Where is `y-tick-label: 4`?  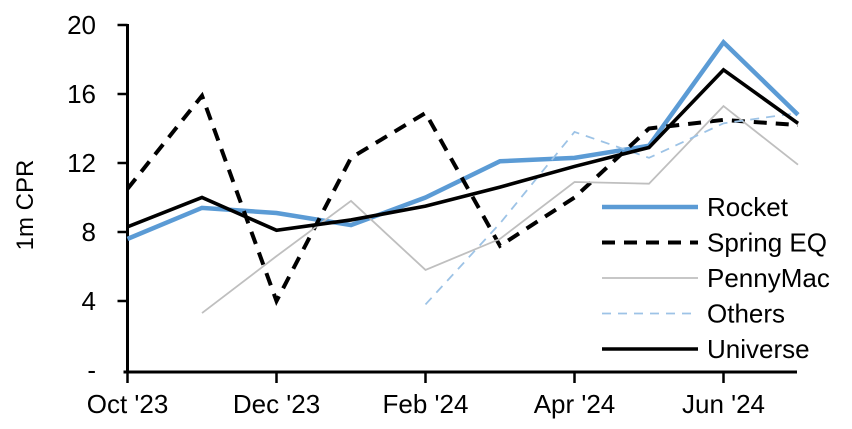 y-tick-label: 4 is located at coordinates (89, 301).